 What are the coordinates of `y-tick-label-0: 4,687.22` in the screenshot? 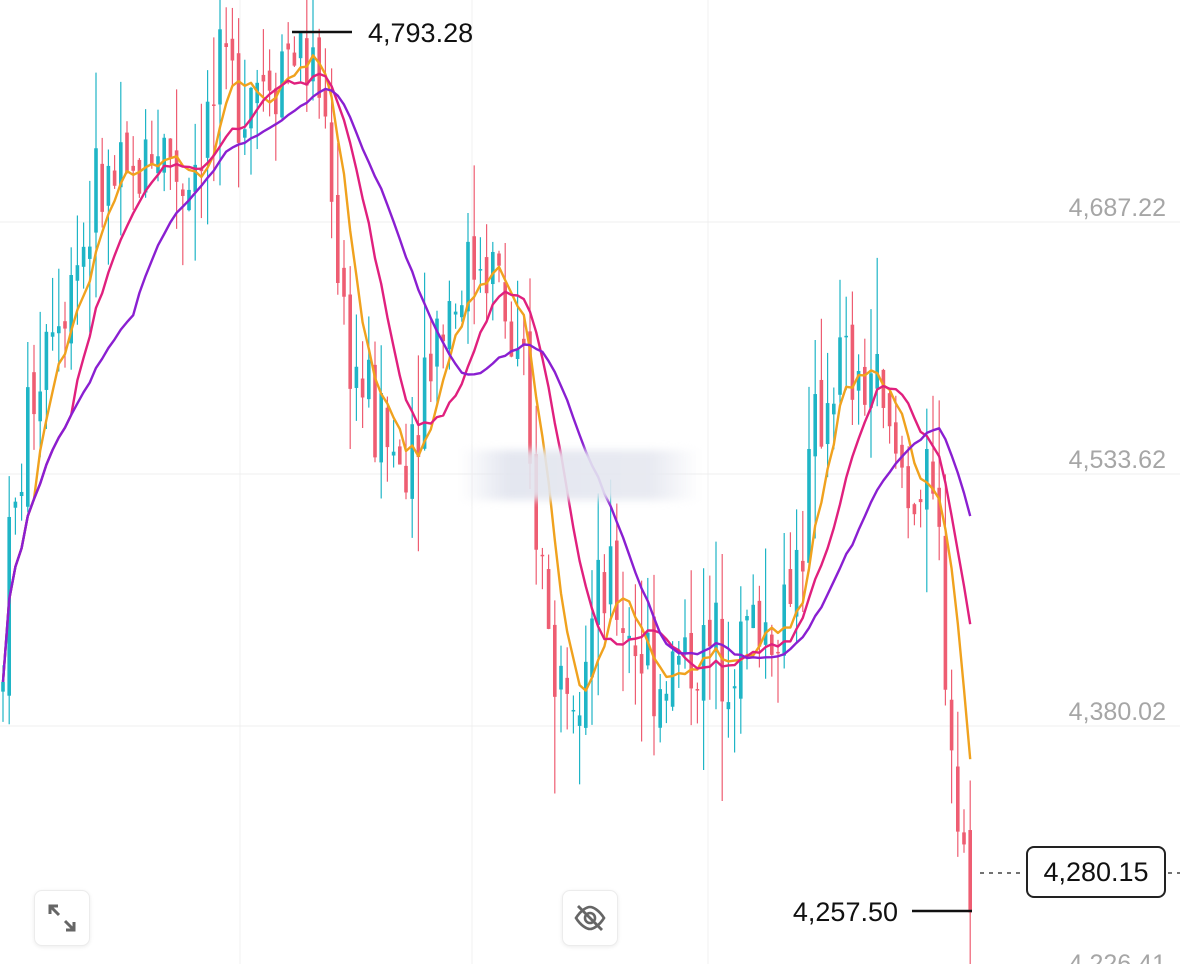 It's located at (1117, 208).